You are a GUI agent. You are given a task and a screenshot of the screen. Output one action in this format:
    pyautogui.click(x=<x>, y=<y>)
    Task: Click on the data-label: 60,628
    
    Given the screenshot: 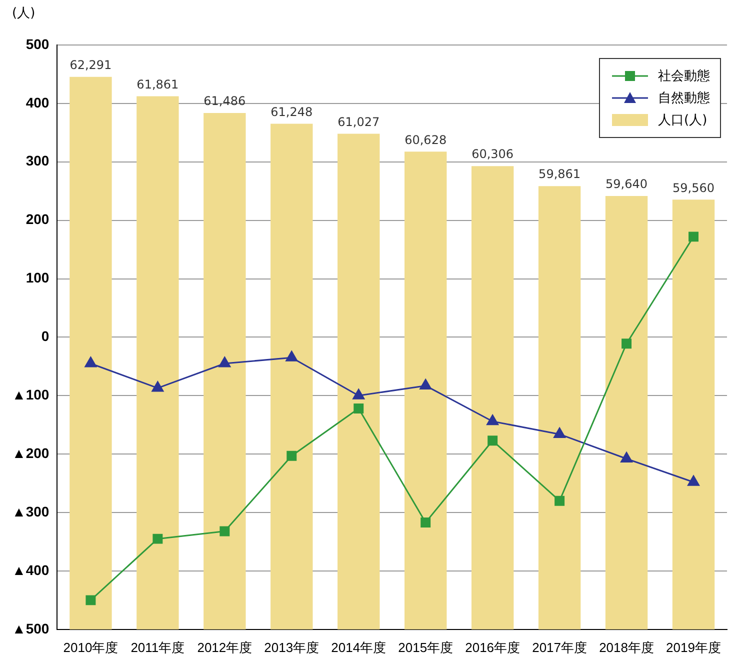 What is the action you would take?
    pyautogui.click(x=425, y=139)
    